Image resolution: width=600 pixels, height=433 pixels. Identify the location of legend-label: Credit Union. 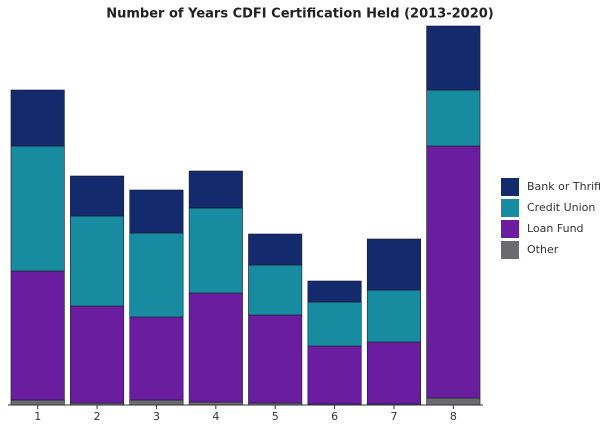
(561, 207).